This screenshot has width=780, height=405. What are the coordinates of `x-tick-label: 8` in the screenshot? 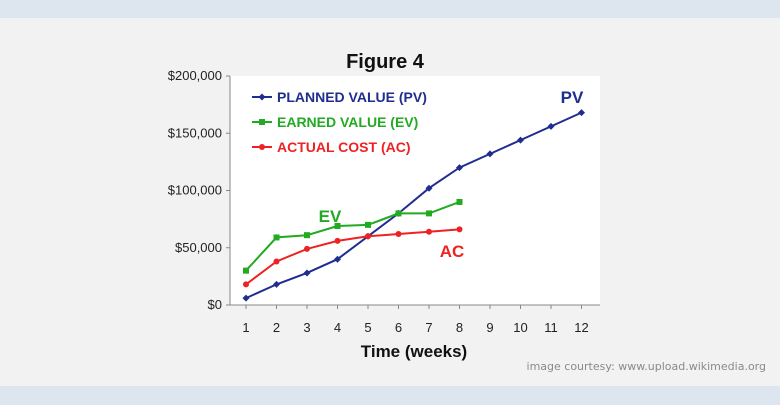 It's located at (459, 327).